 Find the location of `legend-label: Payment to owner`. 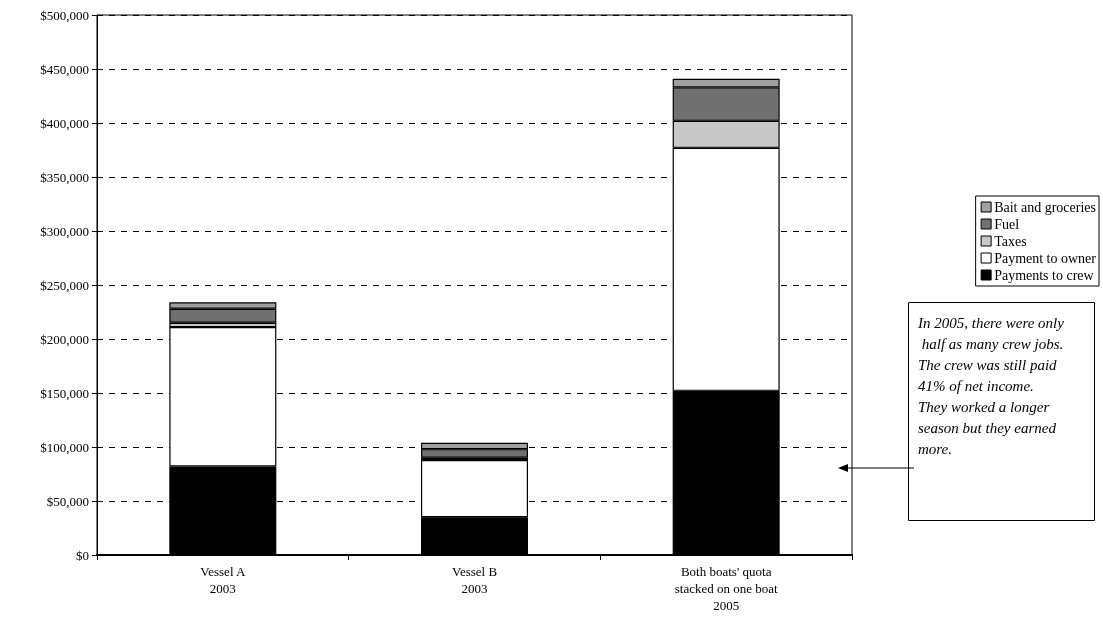

legend-label: Payment to owner is located at coordinates (1045, 258).